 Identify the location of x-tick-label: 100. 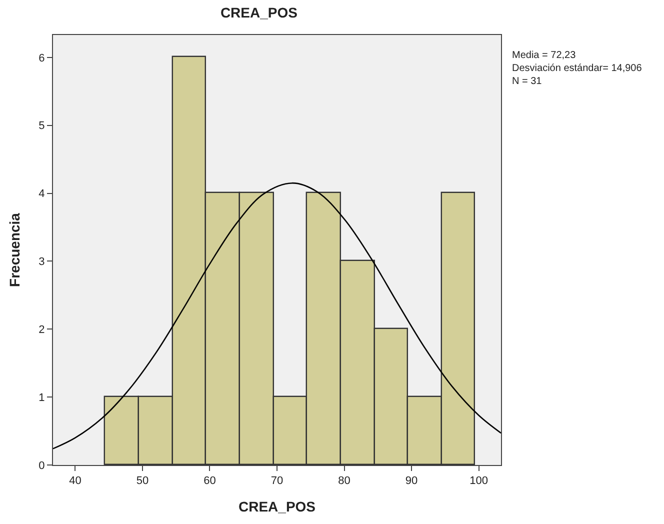
(479, 481).